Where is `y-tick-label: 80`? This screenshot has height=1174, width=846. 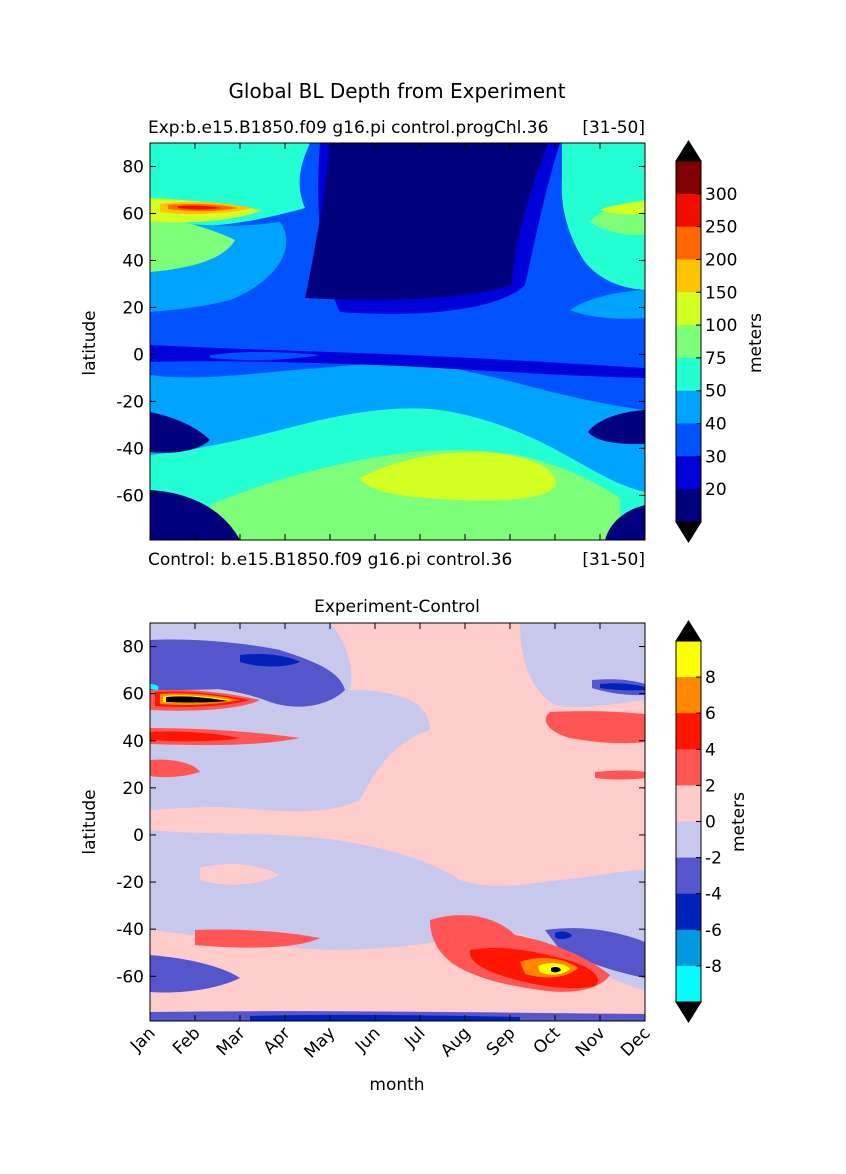 y-tick-label: 80 is located at coordinates (133, 167).